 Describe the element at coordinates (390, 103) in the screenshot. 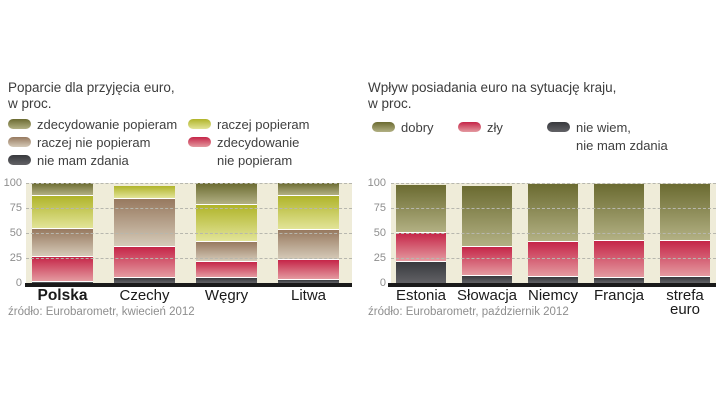

I see `right-chart-title-line2: w proc.` at that location.